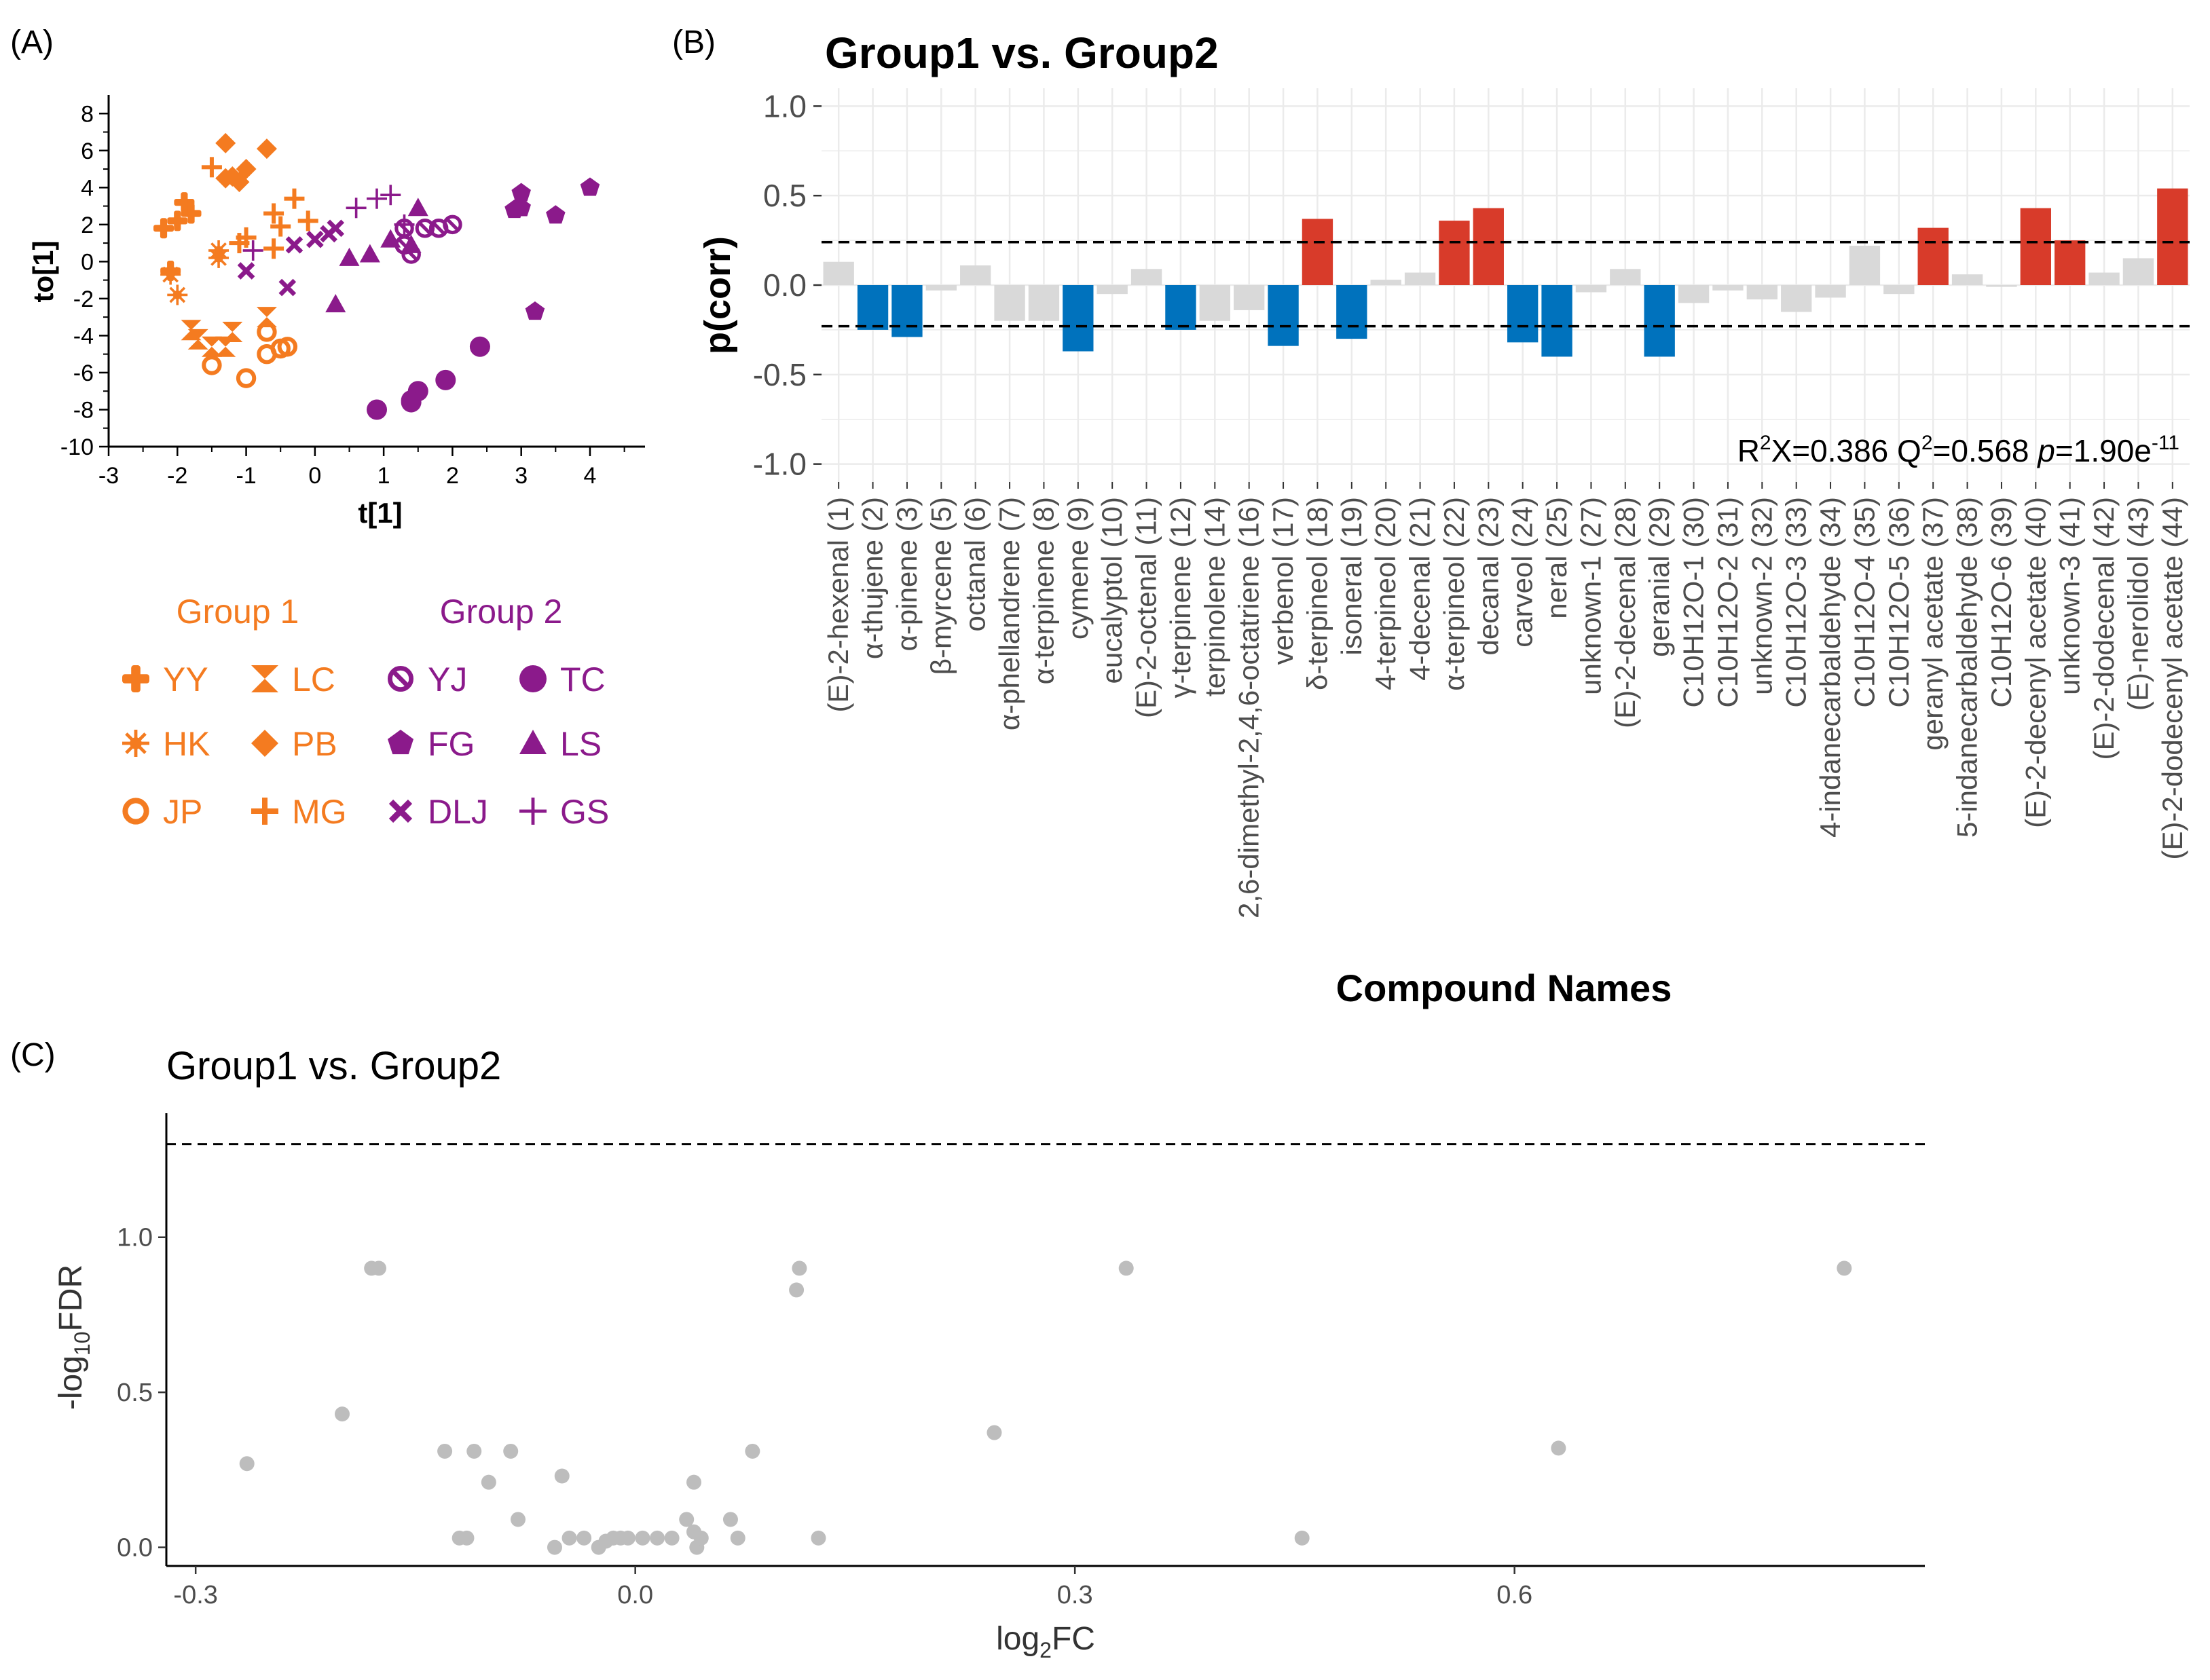 The width and height of the screenshot is (2210, 1680). What do you see at coordinates (1488, 576) in the screenshot?
I see `panel-b-category-label: decanal (23)` at bounding box center [1488, 576].